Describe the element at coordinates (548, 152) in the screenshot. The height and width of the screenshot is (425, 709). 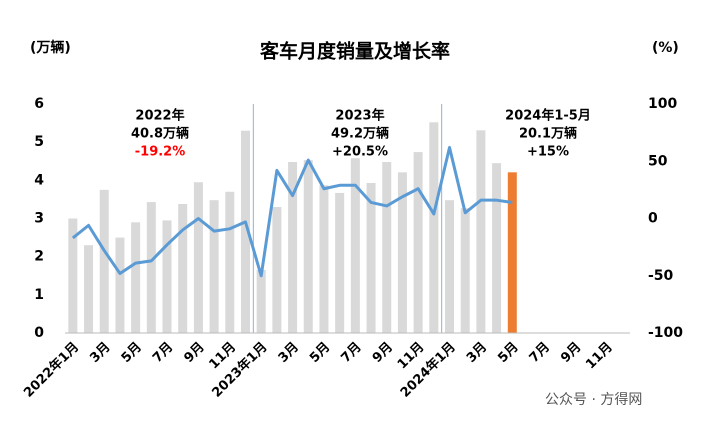
I see `annotation: +15%` at that location.